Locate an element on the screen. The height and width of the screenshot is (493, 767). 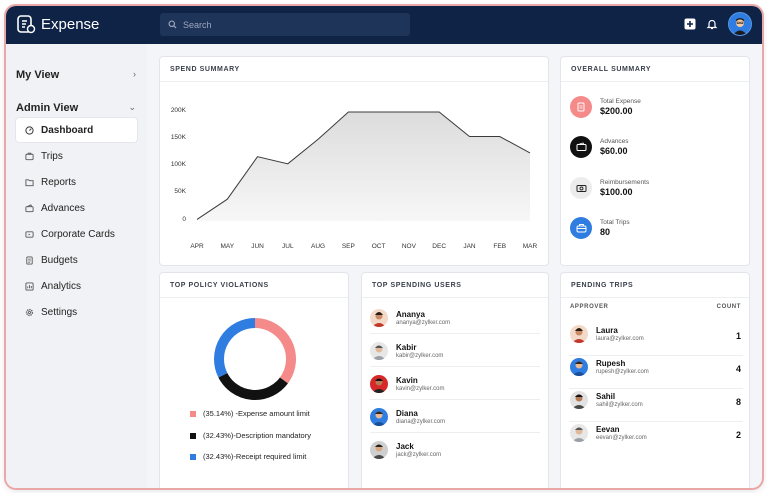
approver-name: Rupesh is located at coordinates (611, 363).